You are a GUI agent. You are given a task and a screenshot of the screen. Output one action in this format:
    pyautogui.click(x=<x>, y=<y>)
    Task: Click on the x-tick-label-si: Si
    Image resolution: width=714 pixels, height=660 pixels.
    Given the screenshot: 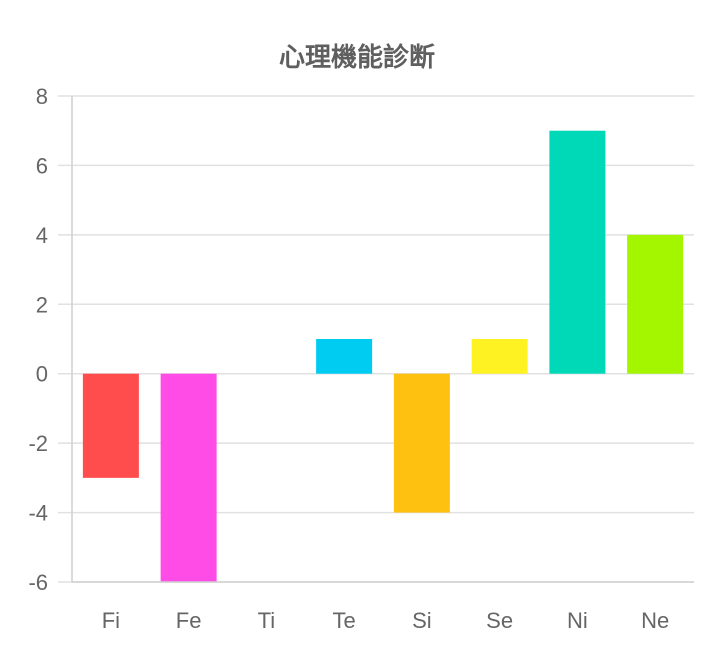 What is the action you would take?
    pyautogui.click(x=422, y=620)
    